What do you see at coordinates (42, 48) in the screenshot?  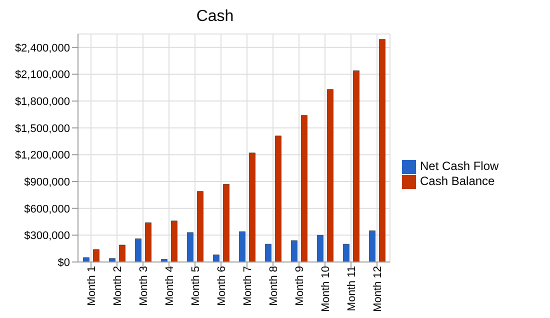 I see `y-tick-label: $2,400,000` at bounding box center [42, 48].